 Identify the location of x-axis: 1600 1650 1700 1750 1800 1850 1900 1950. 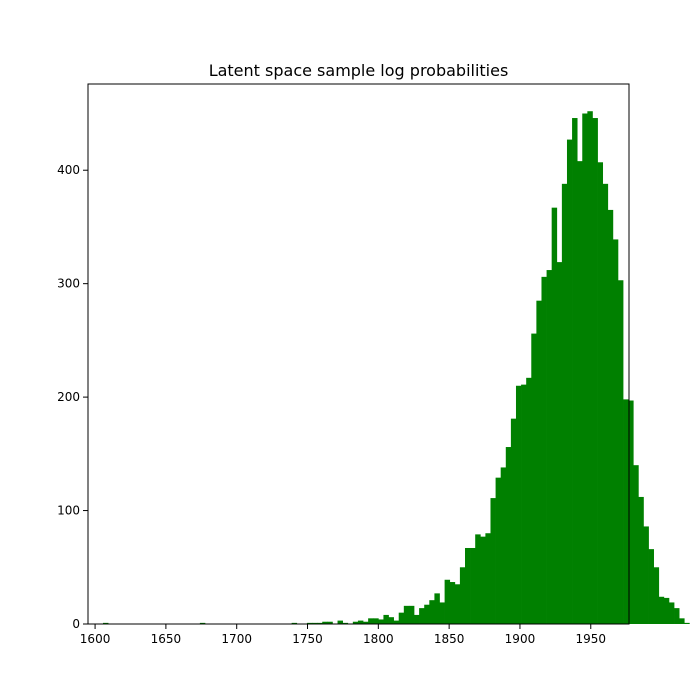
(343, 635).